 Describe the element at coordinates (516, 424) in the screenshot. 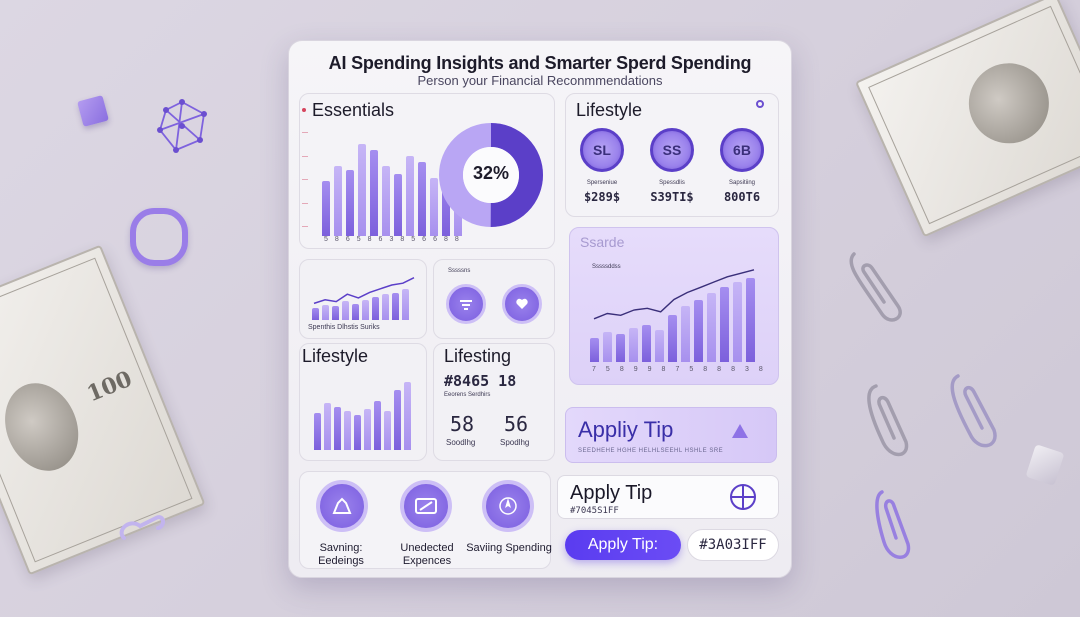

I see `lifesting-big-2: 56` at that location.